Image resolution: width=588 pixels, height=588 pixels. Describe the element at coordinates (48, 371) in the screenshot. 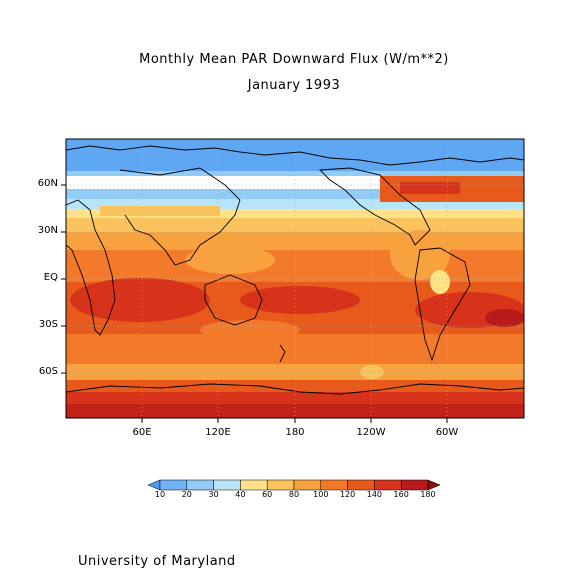

I see `lat-label-60s: 60S` at that location.